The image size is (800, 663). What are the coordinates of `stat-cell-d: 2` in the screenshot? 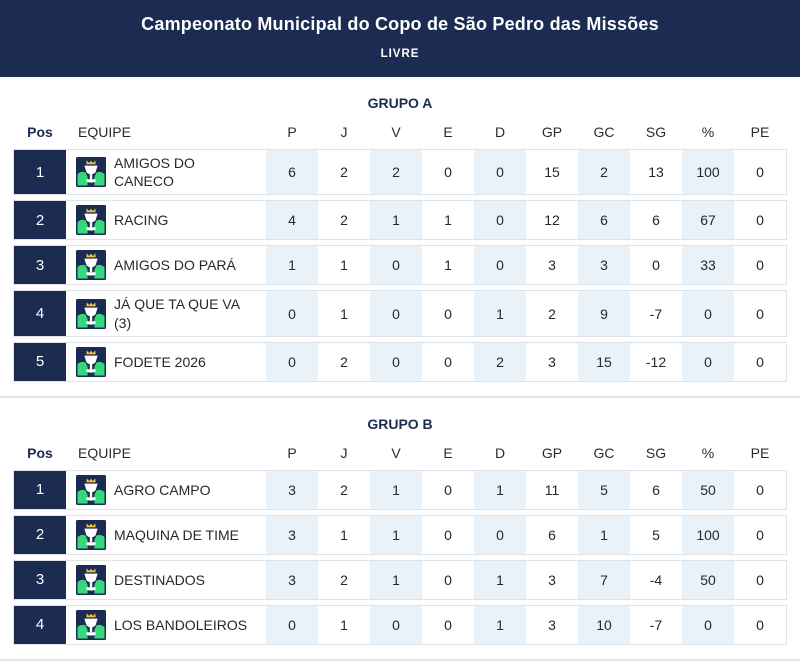 It's located at (500, 361).